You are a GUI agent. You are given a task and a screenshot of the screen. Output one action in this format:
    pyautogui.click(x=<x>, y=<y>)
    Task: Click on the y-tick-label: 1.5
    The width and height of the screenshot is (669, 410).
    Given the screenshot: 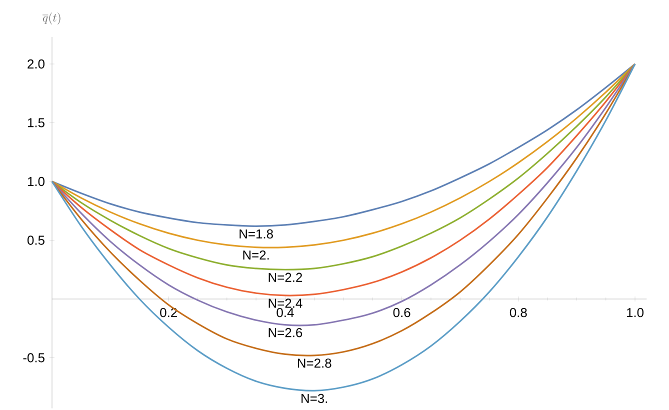 What is the action you would take?
    pyautogui.click(x=36, y=123)
    